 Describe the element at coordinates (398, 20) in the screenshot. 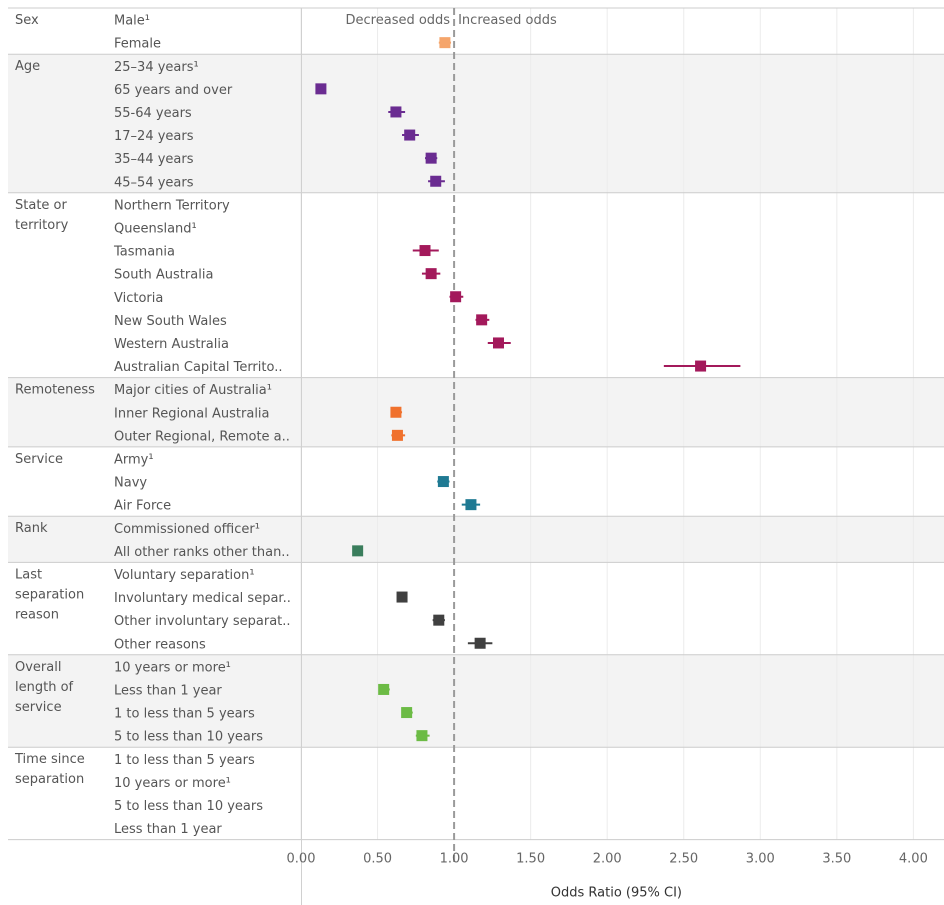

I see `annotation-decreased-odds: Decreased odds` at that location.